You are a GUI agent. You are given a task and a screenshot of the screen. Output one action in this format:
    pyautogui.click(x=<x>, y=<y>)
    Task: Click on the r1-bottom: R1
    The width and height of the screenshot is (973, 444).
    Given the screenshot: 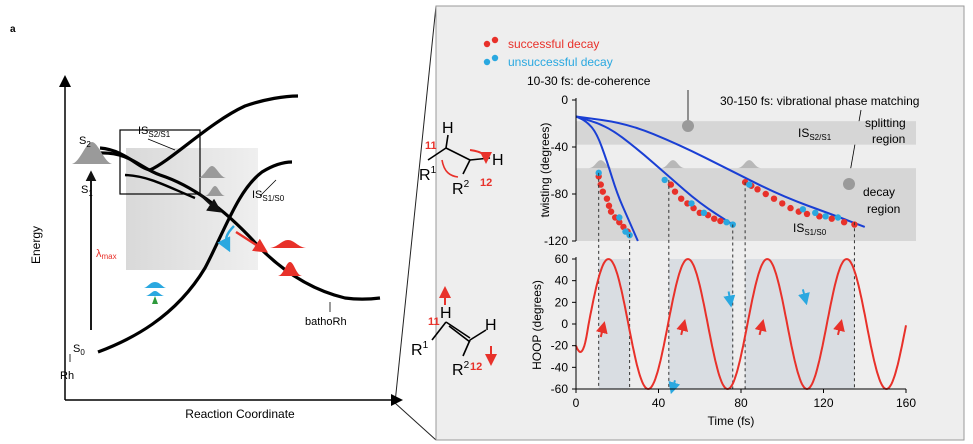 What is the action you would take?
    pyautogui.click(x=420, y=349)
    